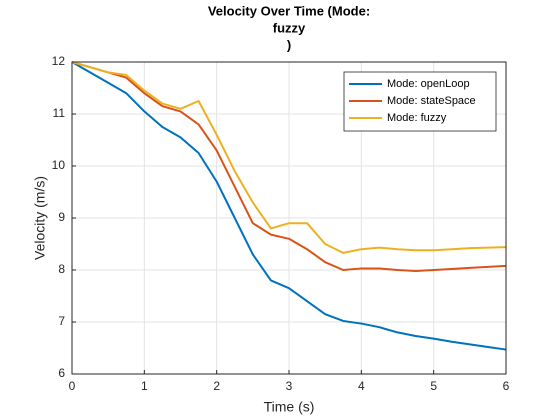 Image resolution: width=560 pixels, height=420 pixels. Describe the element at coordinates (61, 269) in the screenshot. I see `y-tick-label: 8` at that location.